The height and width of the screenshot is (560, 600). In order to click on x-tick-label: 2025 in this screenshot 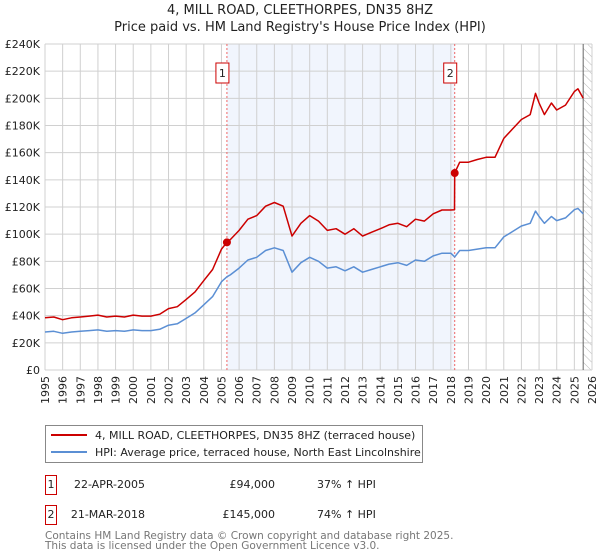, I will do `click(574, 390)`.